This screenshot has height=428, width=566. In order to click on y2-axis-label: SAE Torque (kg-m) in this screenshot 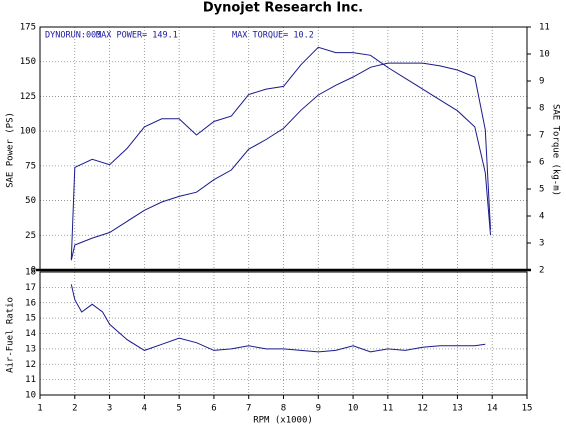, I will do `click(556, 150)`.